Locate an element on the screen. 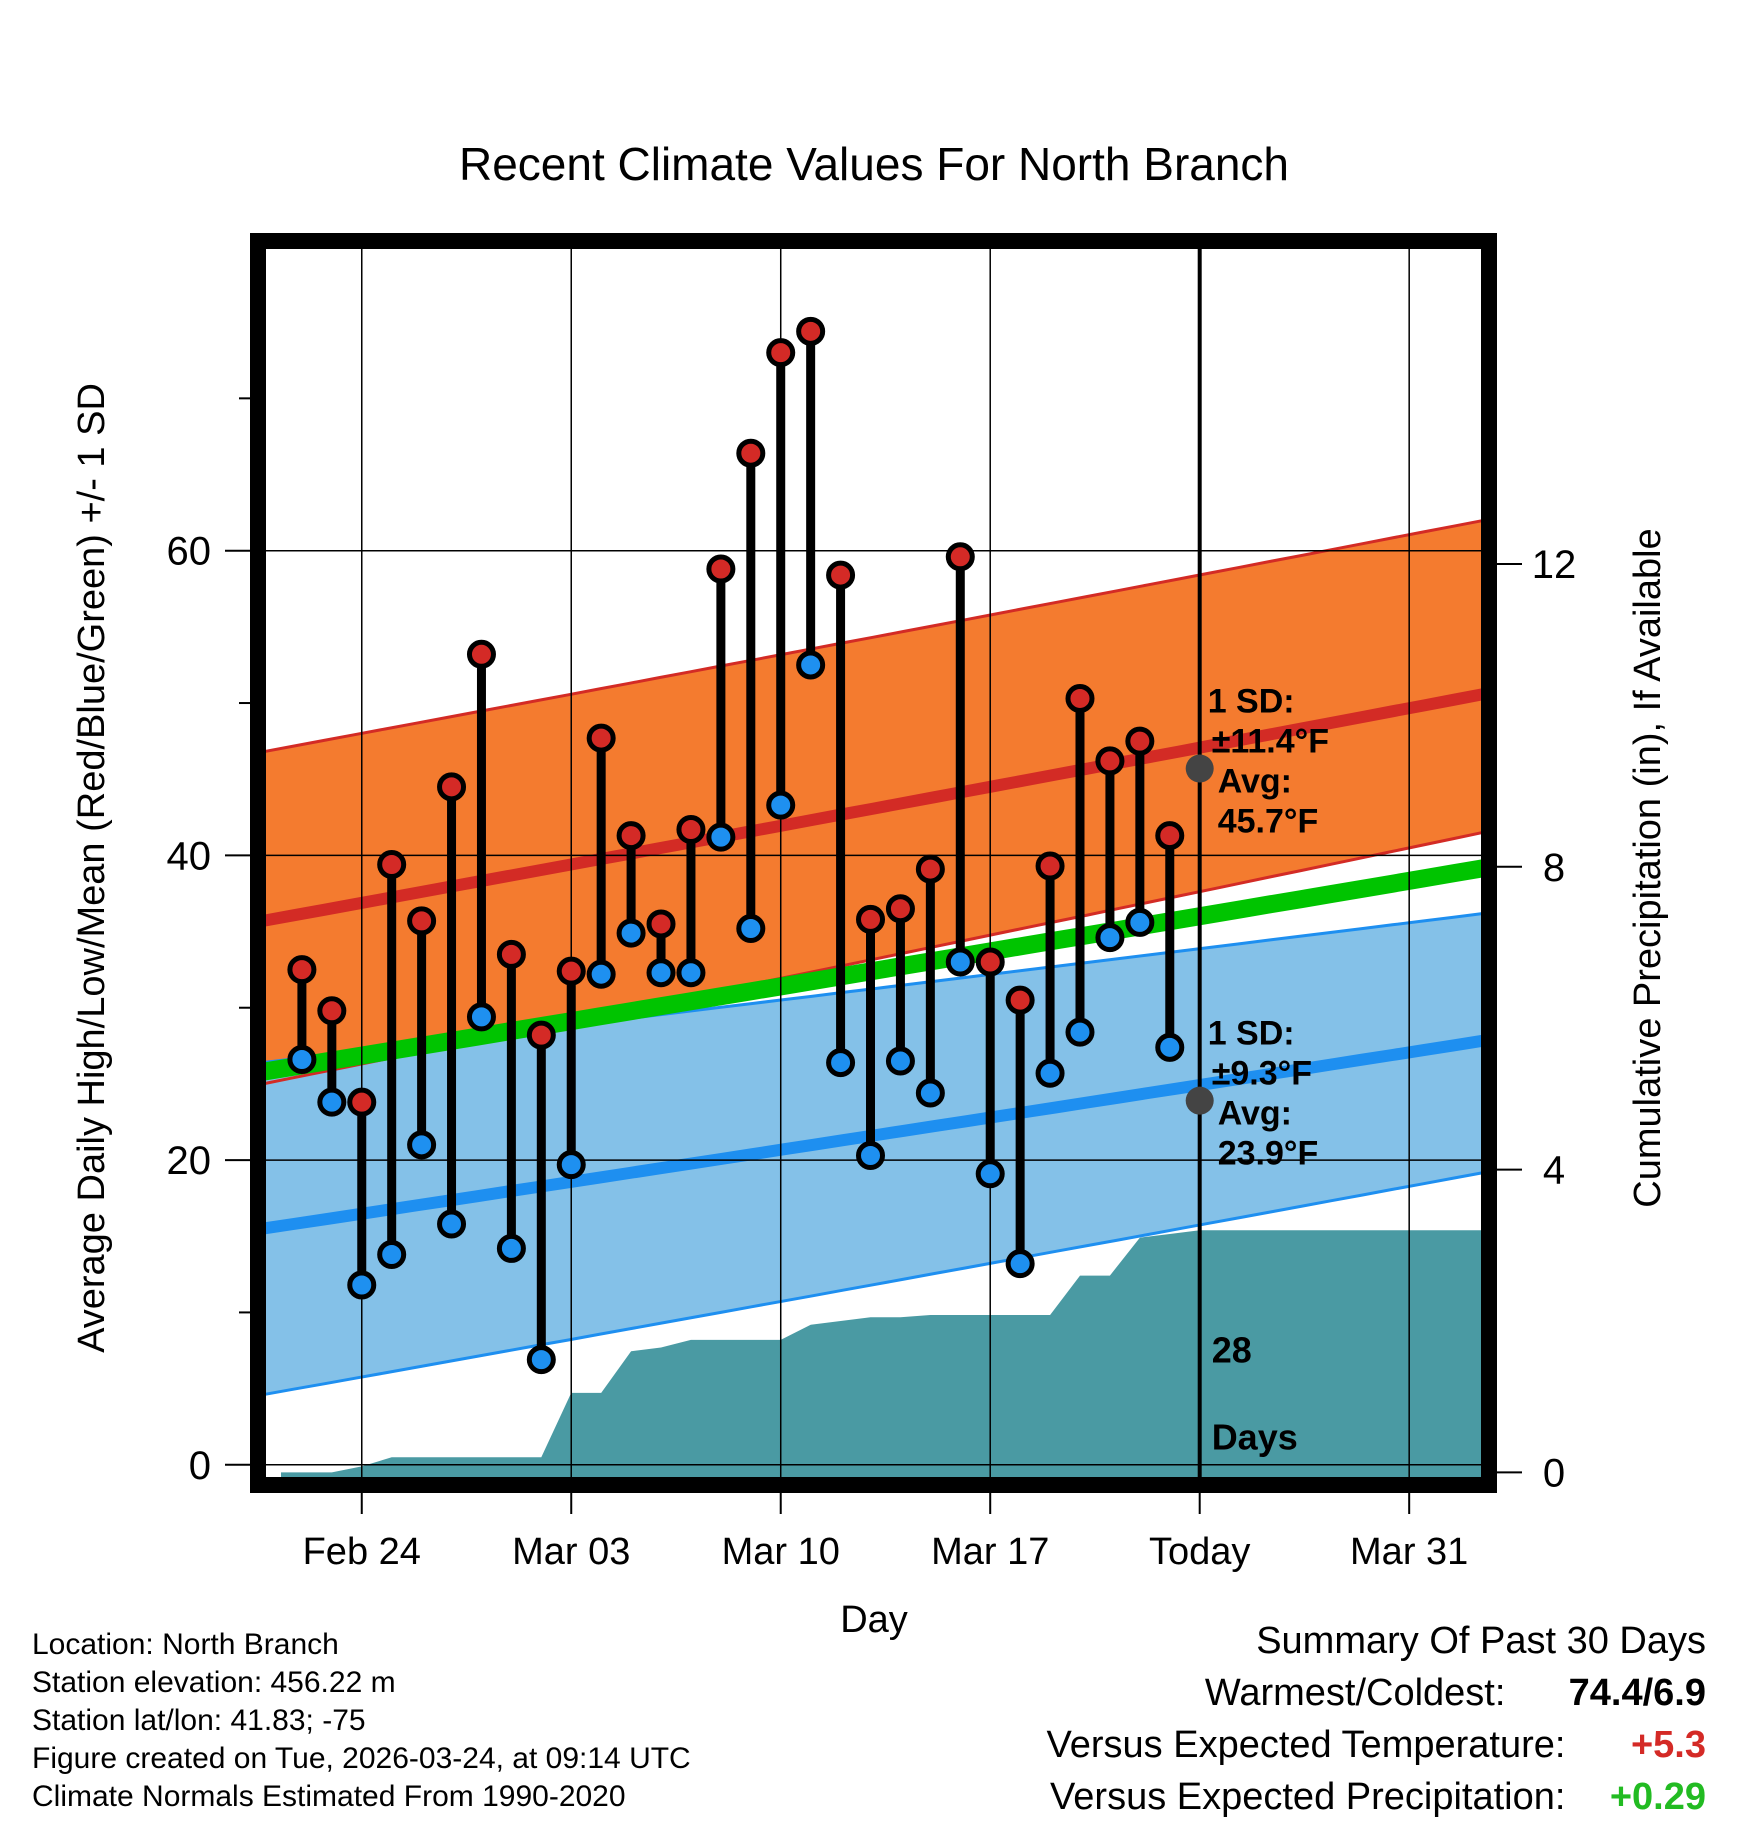  low-avg-value: 23.9°F is located at coordinates (1268, 1154).